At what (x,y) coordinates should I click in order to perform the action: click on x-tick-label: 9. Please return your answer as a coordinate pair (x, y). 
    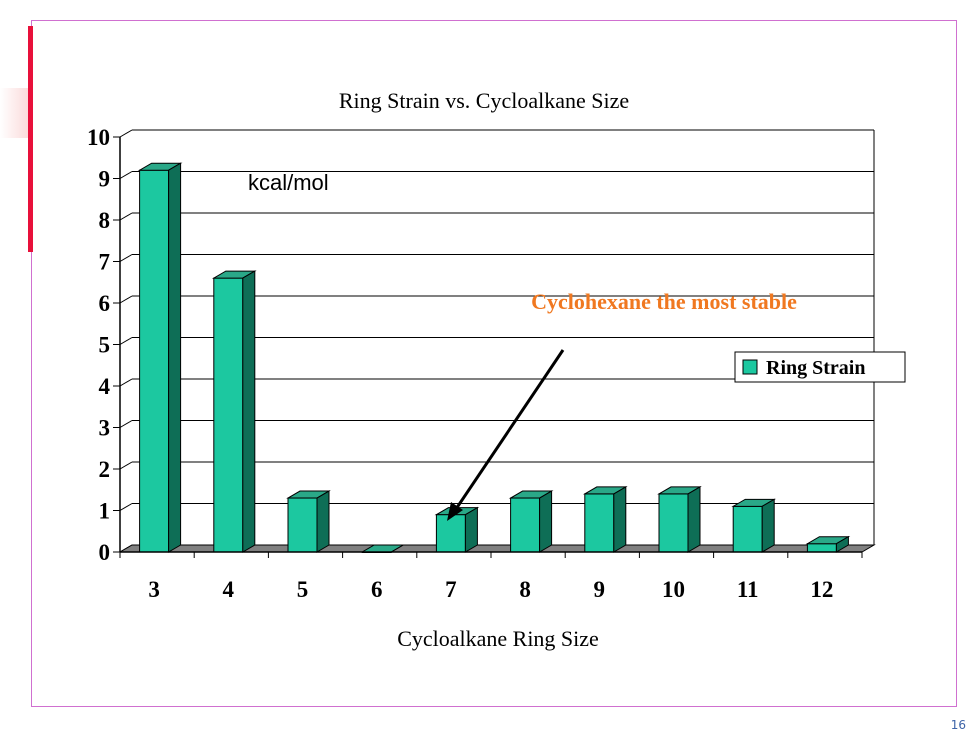
    Looking at the image, I should click on (600, 589).